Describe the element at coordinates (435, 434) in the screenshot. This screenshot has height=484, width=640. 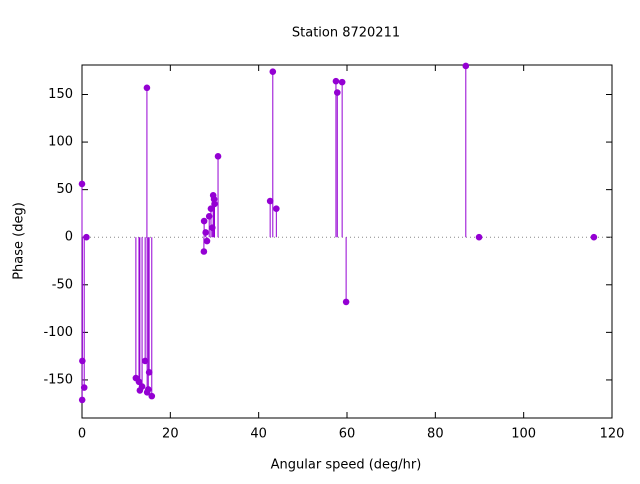
I see `x-tick-label: 80` at that location.